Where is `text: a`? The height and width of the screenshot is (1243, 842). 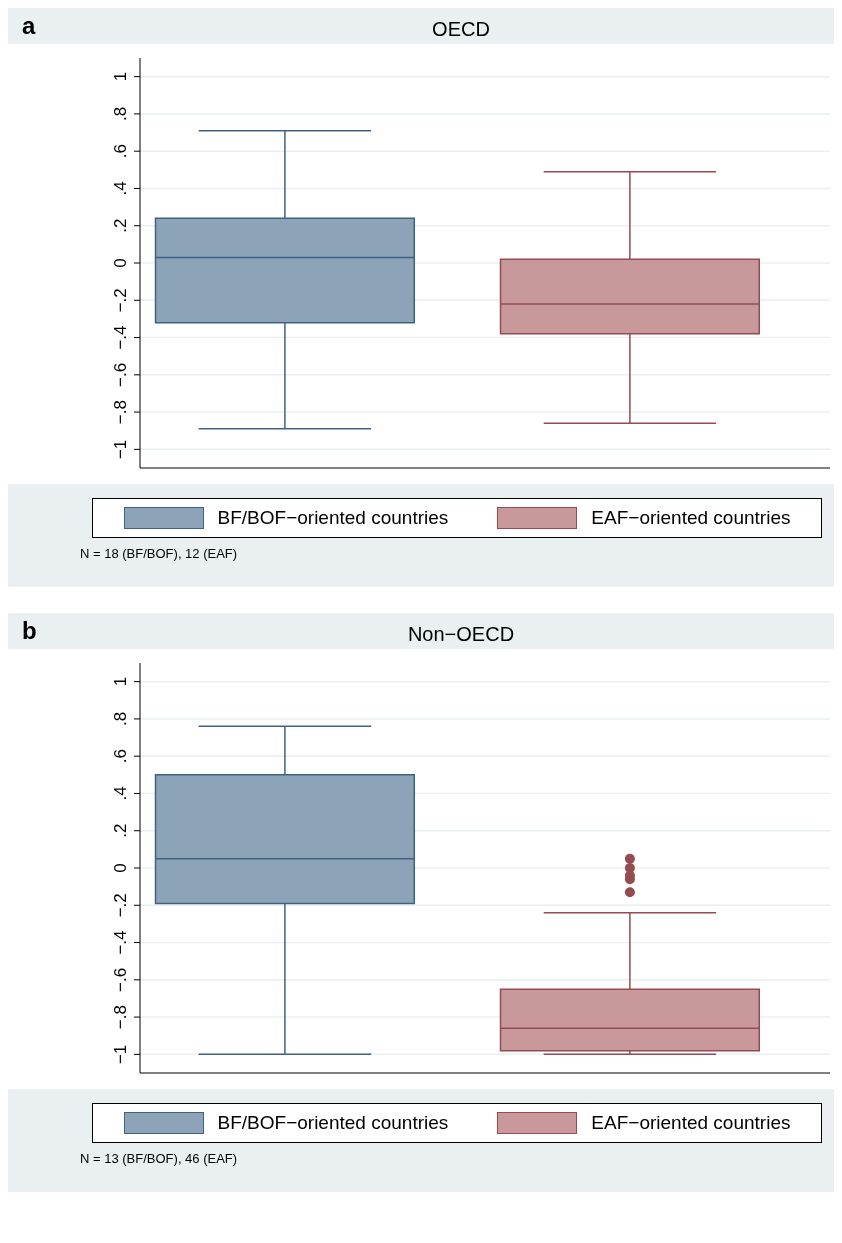 text: a is located at coordinates (29, 26).